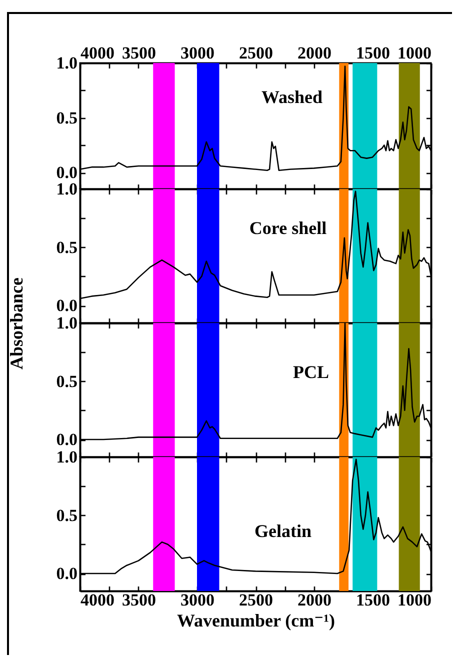 The image size is (454, 657). Describe the element at coordinates (283, 531) in the screenshot. I see `series-label: Gelatin` at that location.